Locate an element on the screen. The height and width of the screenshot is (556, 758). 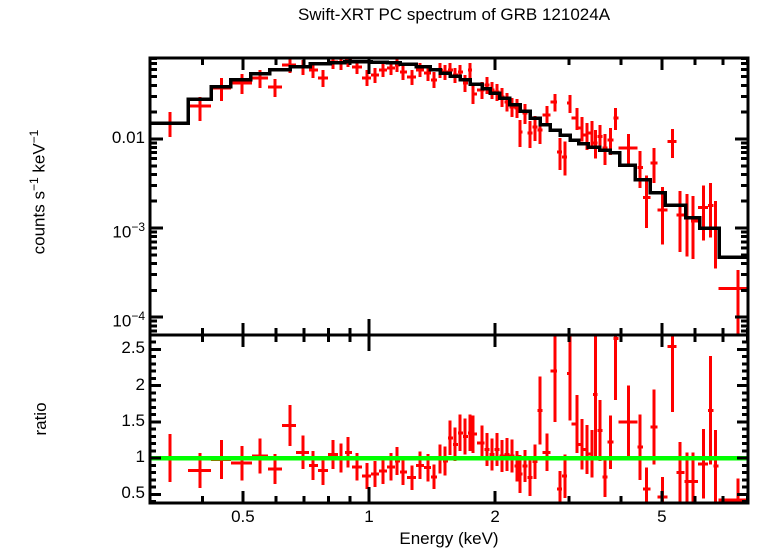
tick-label: 2.5 is located at coordinates (102, 348).